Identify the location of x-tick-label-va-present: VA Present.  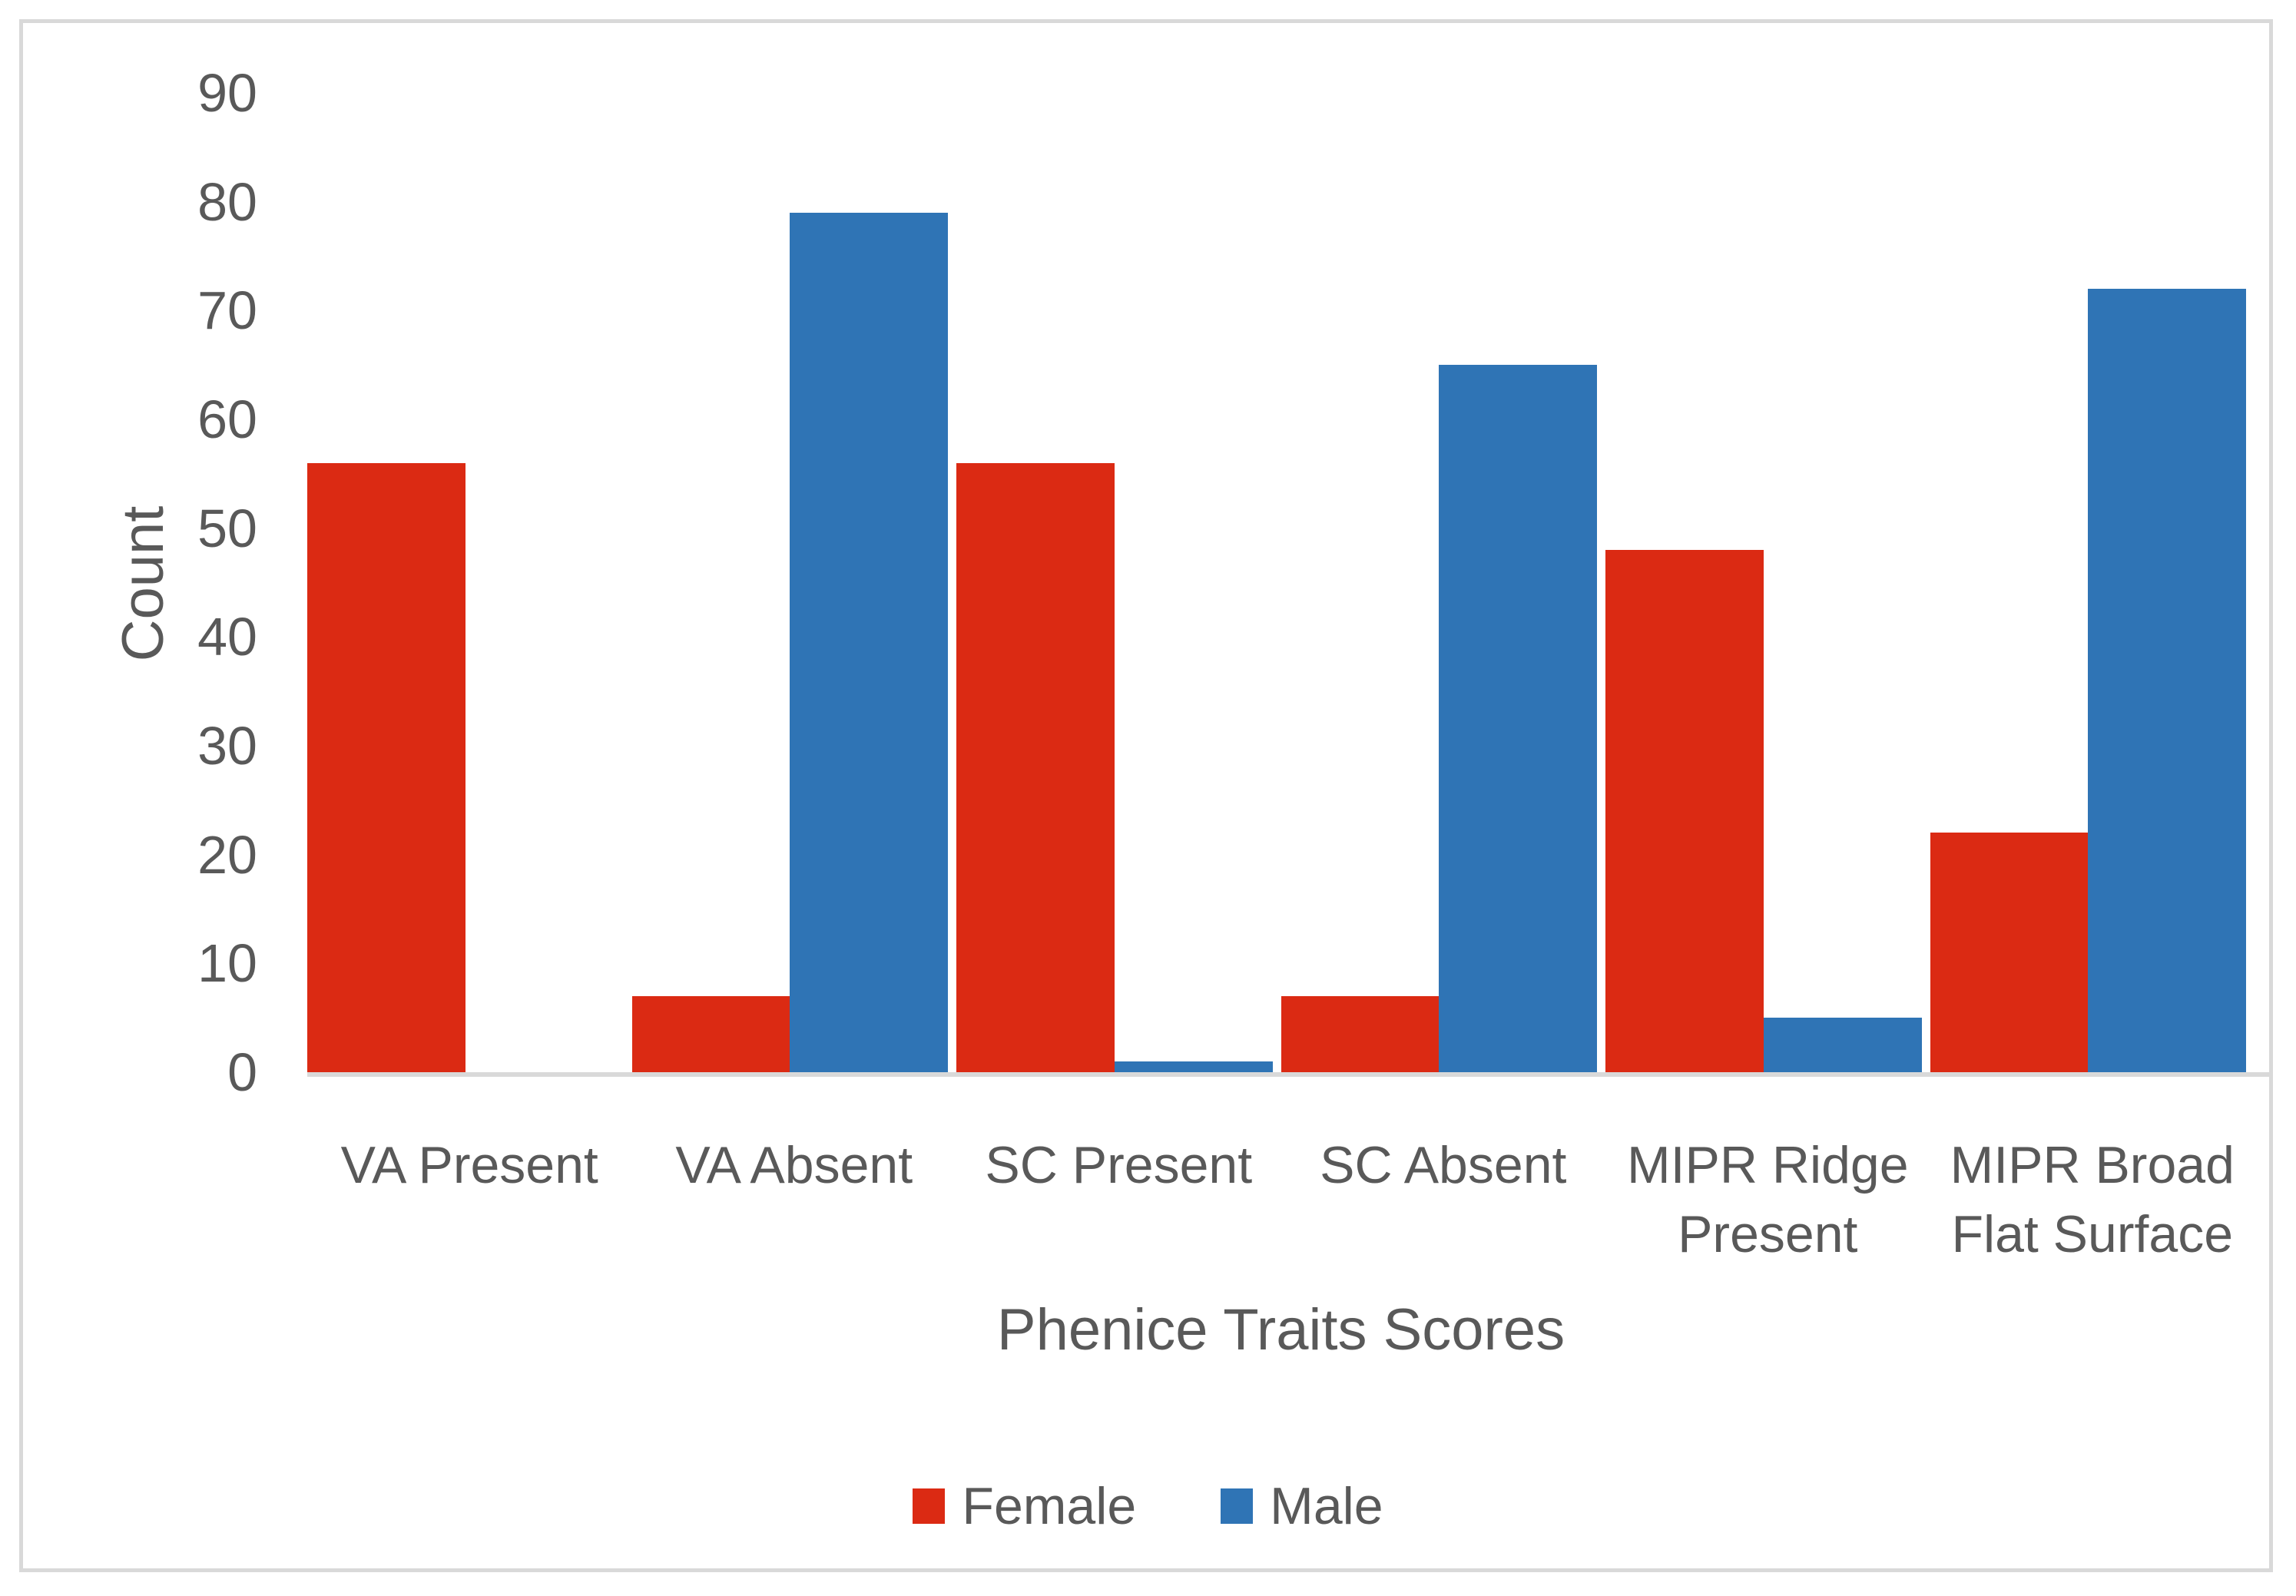
(469, 1165).